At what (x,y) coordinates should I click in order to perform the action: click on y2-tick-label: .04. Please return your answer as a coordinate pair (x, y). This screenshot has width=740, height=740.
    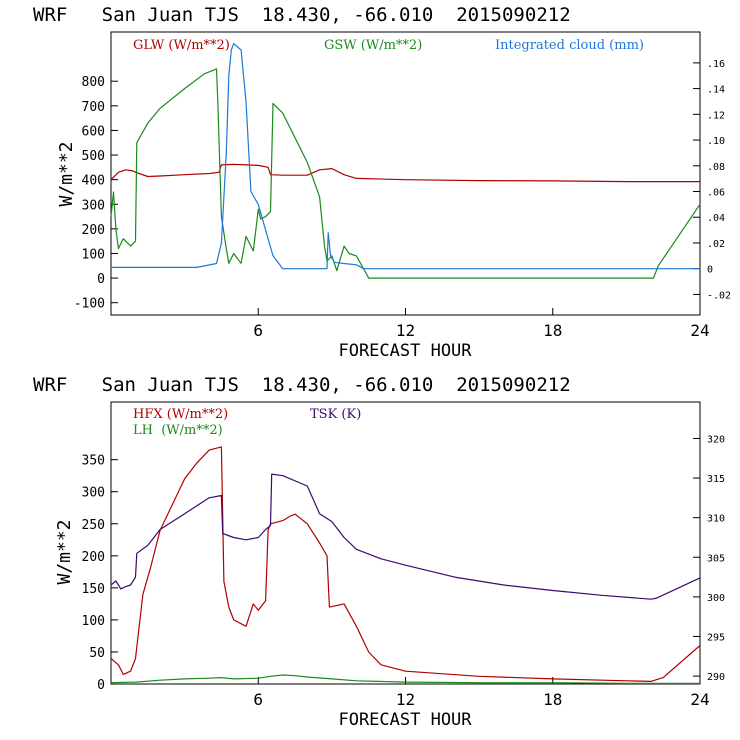
    Looking at the image, I should click on (716, 218).